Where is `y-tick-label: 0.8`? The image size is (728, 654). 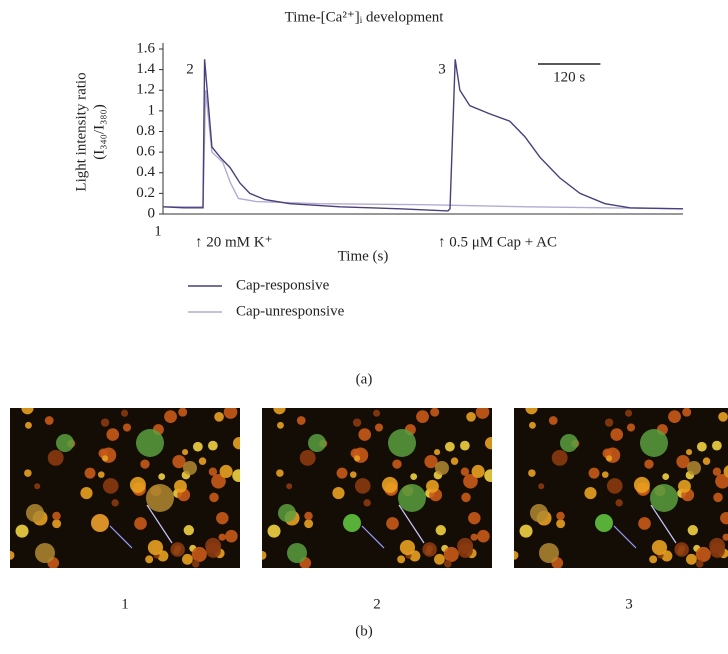
y-tick-label: 0.8 is located at coordinates (145, 131).